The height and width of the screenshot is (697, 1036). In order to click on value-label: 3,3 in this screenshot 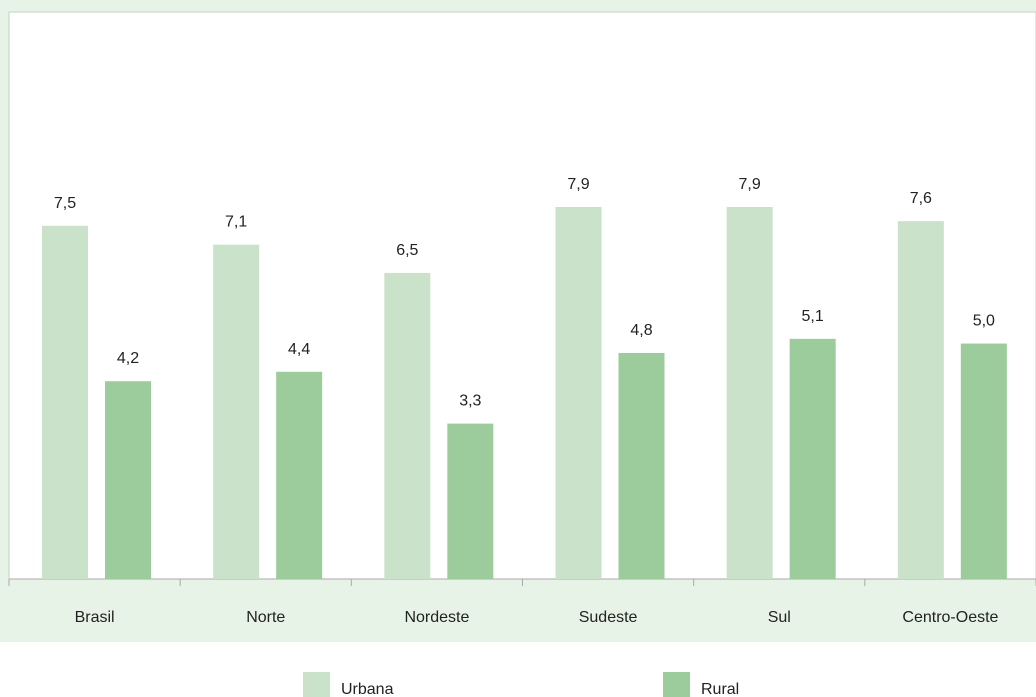, I will do `click(470, 401)`.